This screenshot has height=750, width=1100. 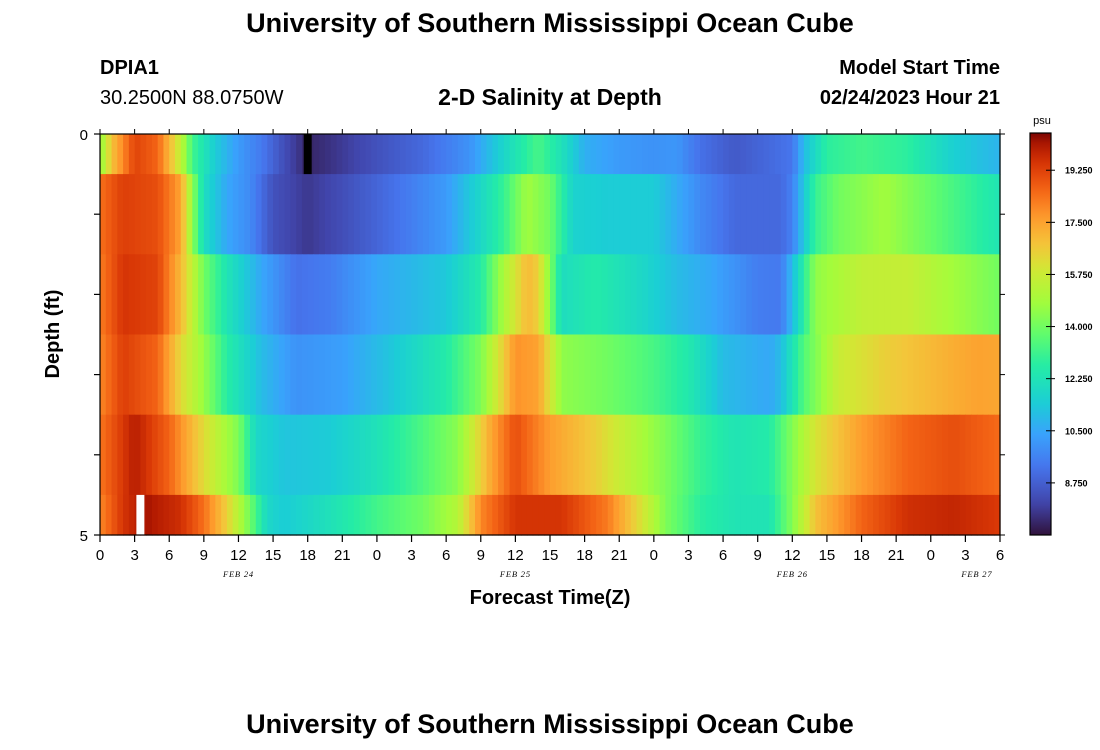 I want to click on x-tick-label: 12, so click(x=792, y=555).